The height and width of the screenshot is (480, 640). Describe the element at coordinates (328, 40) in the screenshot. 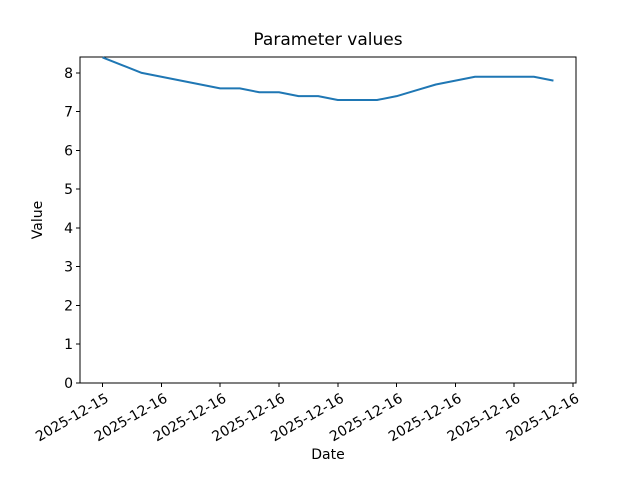

I see `chart-title: Parameter values` at that location.